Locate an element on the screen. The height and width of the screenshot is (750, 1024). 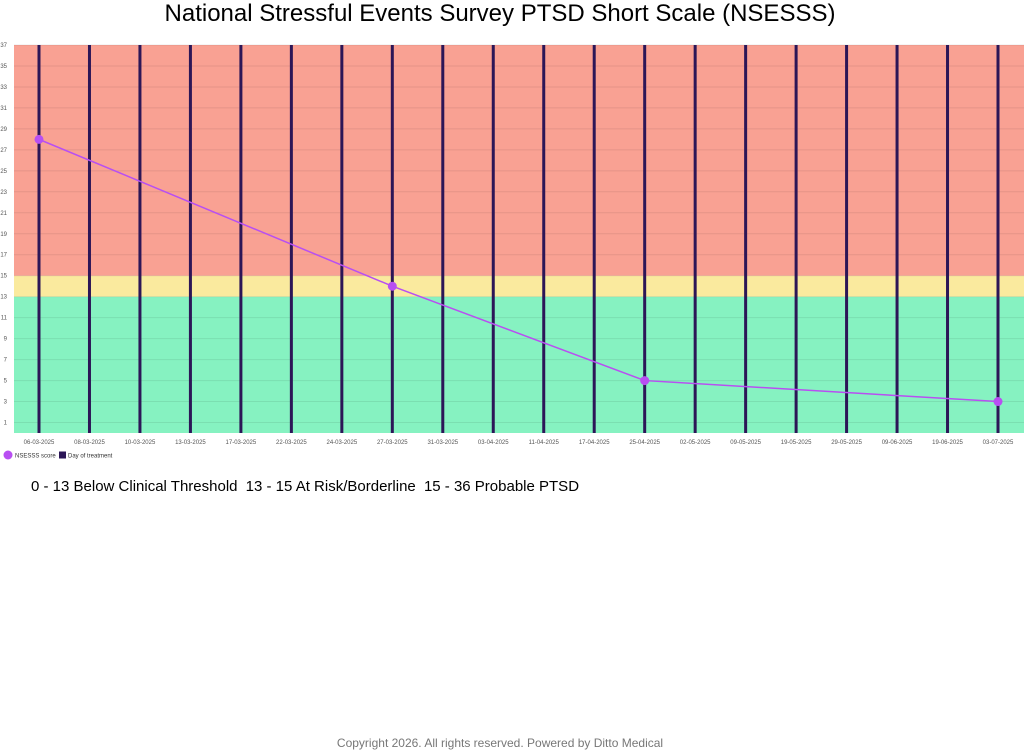
y-tick-label: 35 is located at coordinates (3, 67).